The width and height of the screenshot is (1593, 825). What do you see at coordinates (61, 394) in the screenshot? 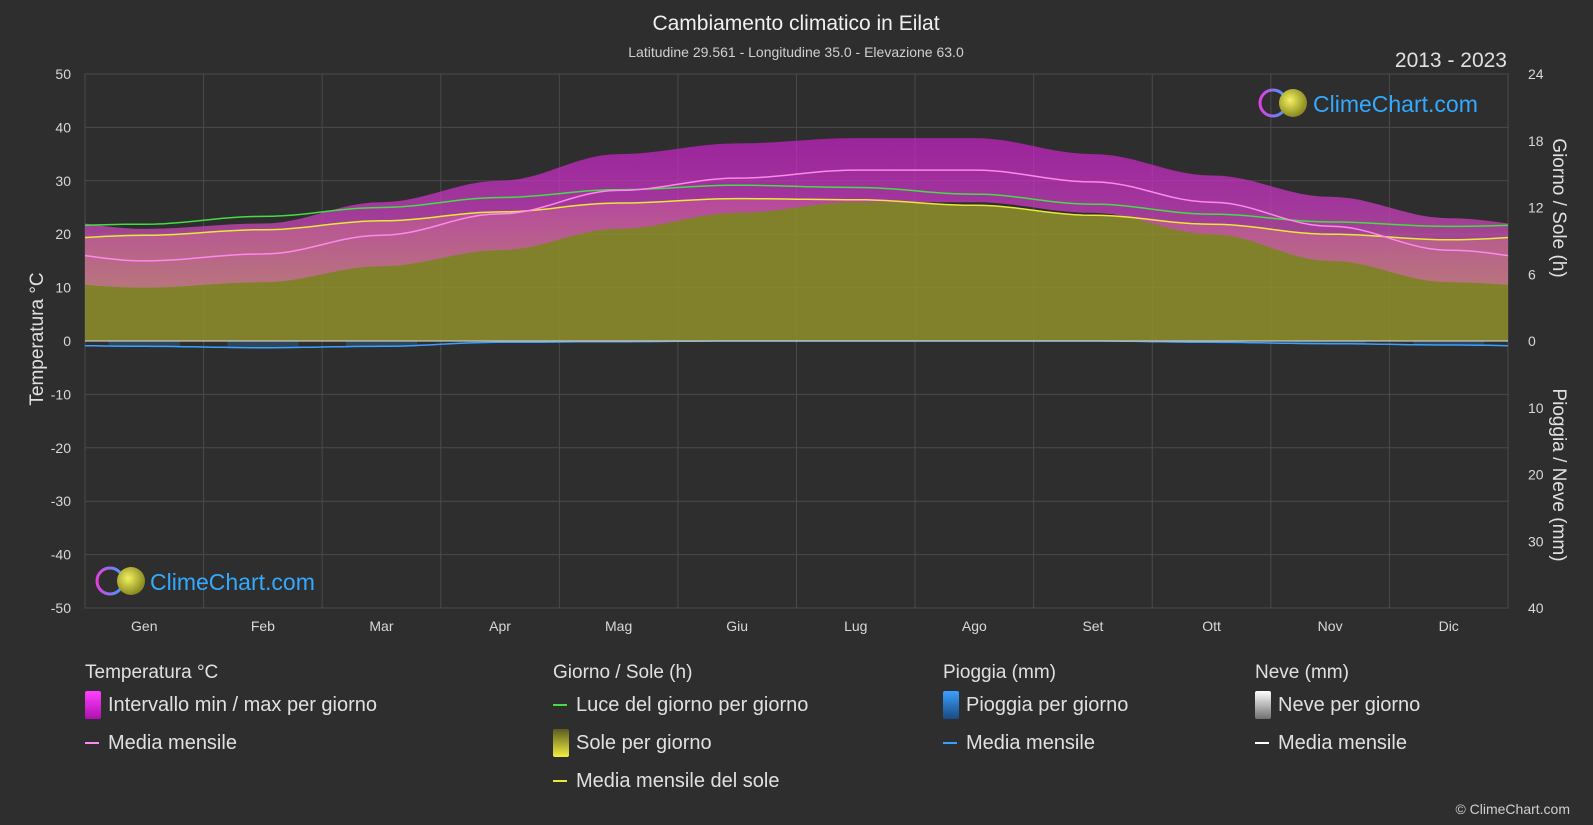
I see `left-tick-label: -10` at bounding box center [61, 394].